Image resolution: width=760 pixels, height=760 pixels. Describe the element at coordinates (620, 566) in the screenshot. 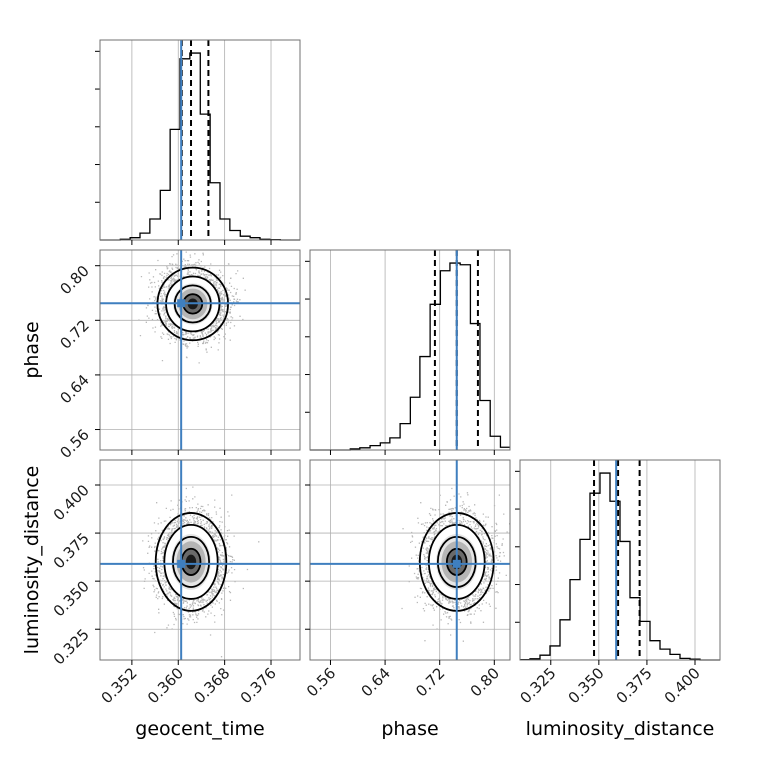

I see `histogram-luminosity_distance` at that location.